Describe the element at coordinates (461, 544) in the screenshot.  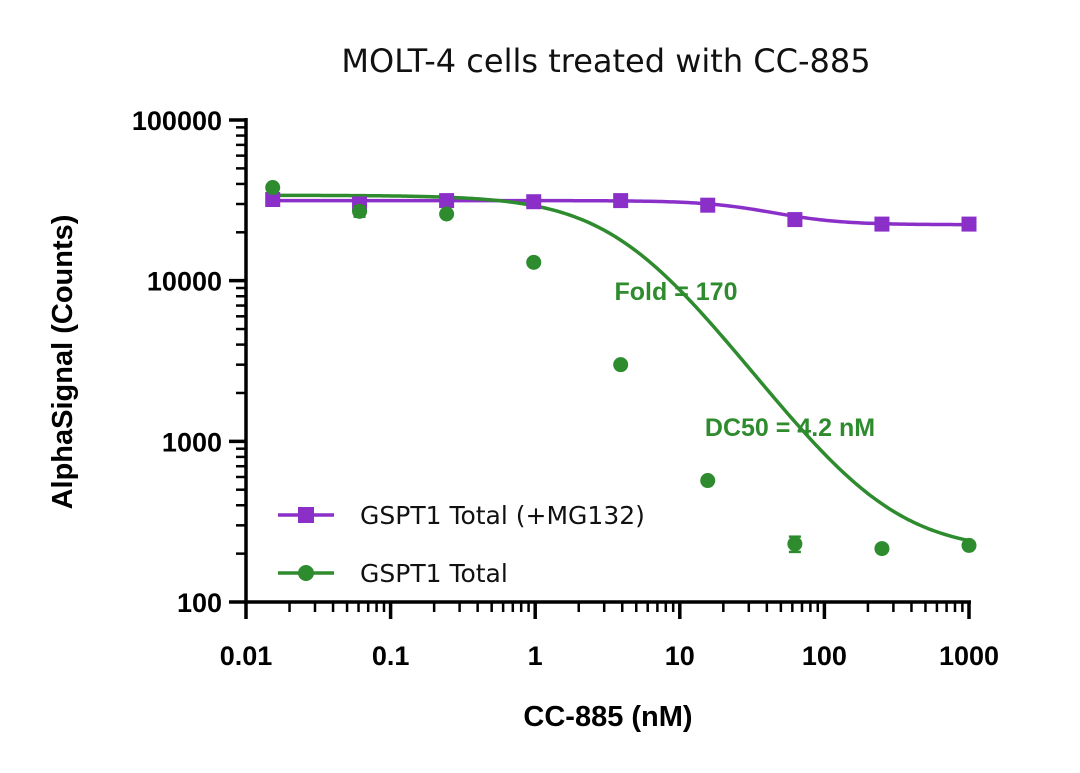
I see `legend: GSPT1 Total (+MG132) GSPT1 Total` at that location.